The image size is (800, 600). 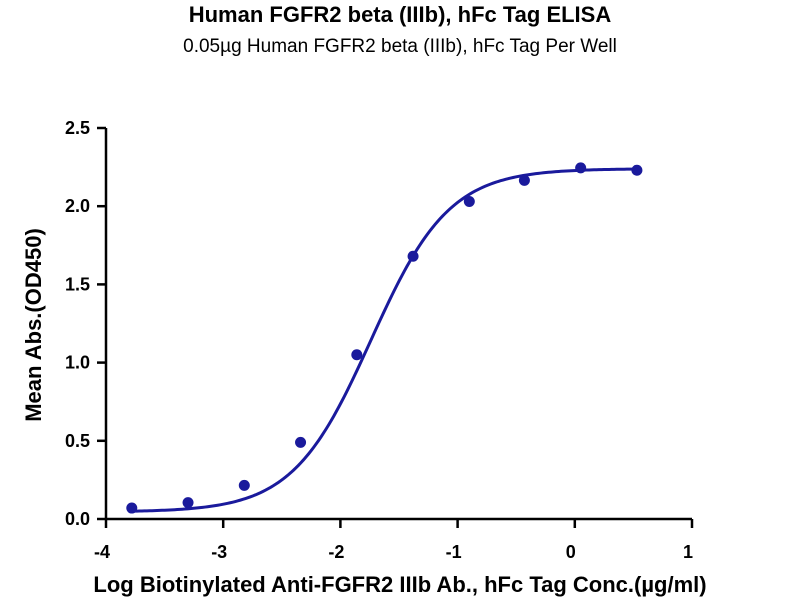 I want to click on y-tick-label: 2.5, so click(x=77, y=128).